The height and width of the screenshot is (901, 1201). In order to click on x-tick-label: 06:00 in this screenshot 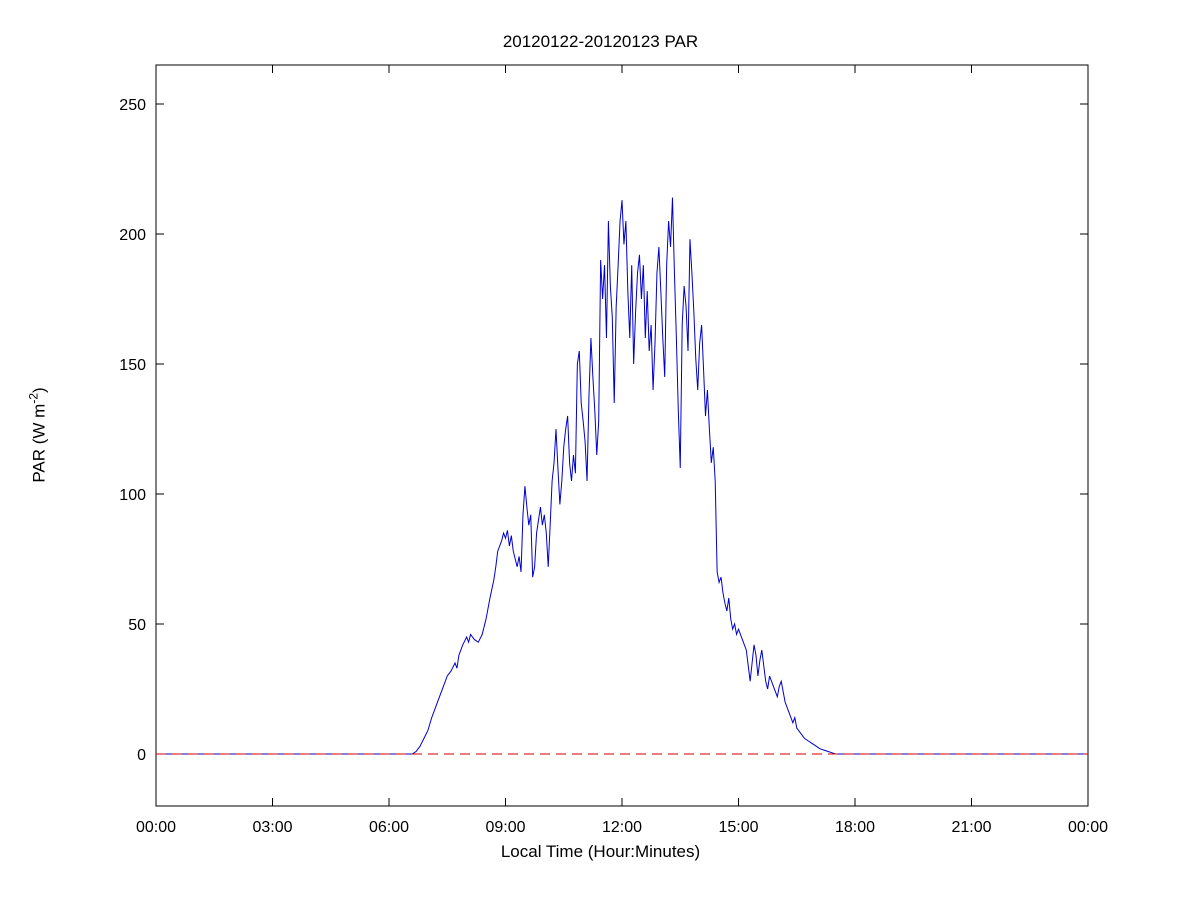, I will do `click(389, 827)`.